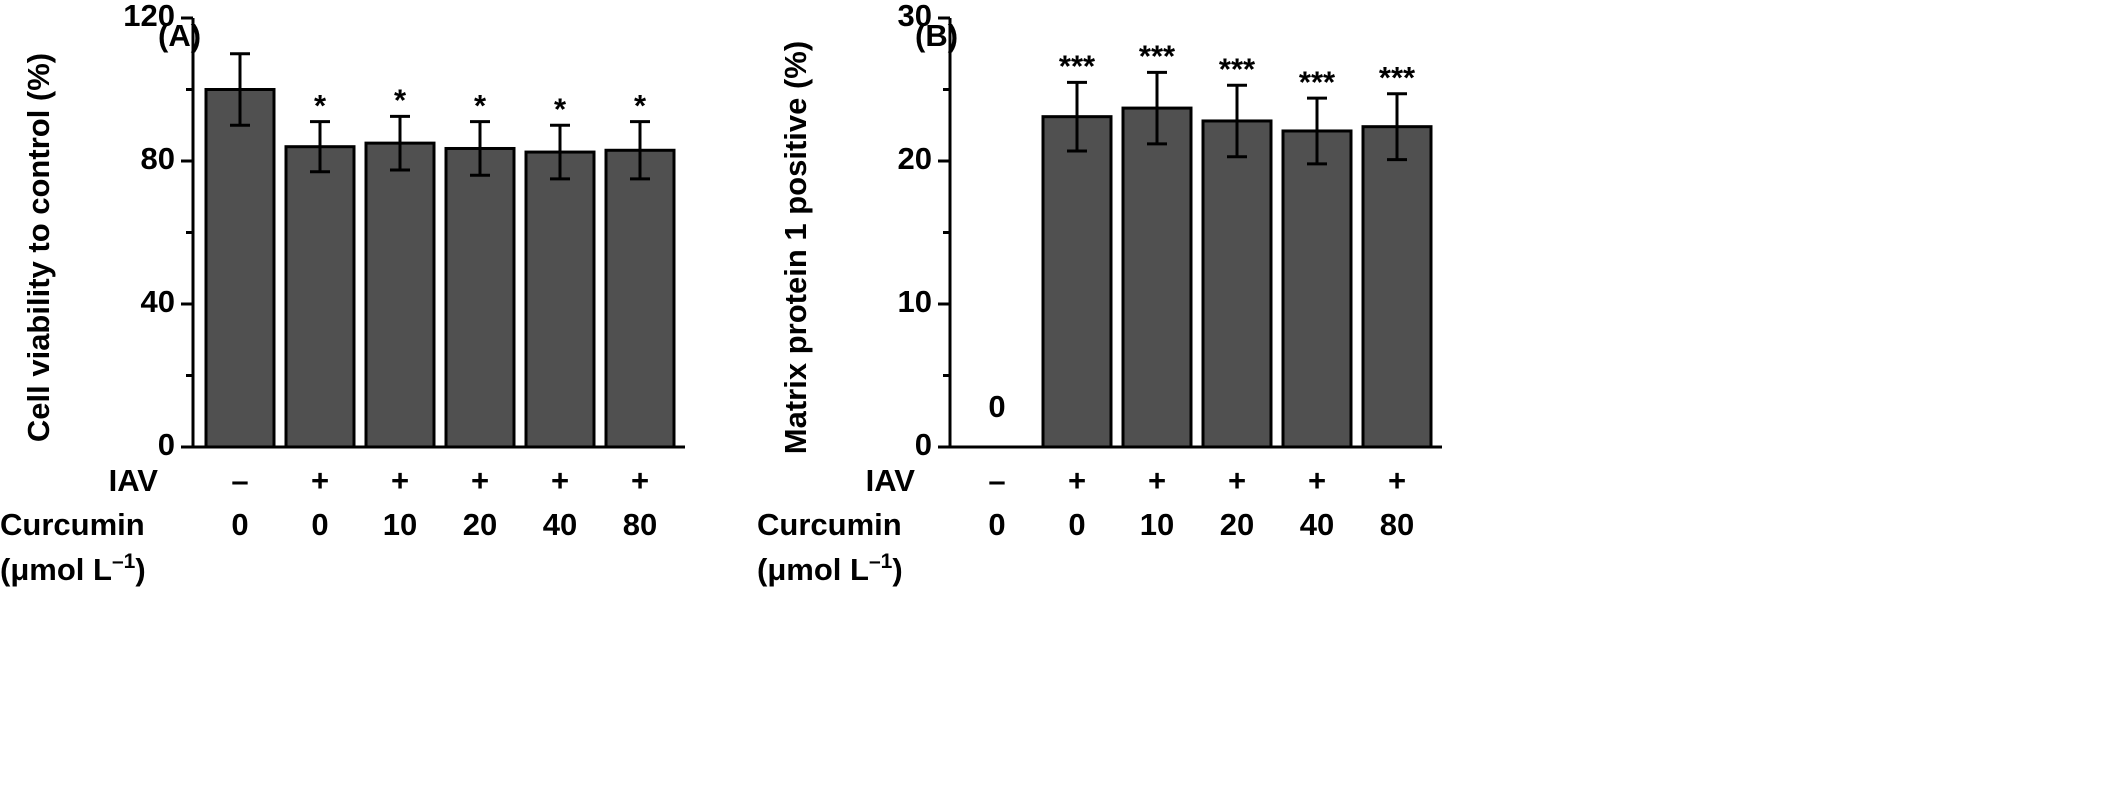  What do you see at coordinates (936, 35) in the screenshot?
I see `panel-label: (B)` at bounding box center [936, 35].